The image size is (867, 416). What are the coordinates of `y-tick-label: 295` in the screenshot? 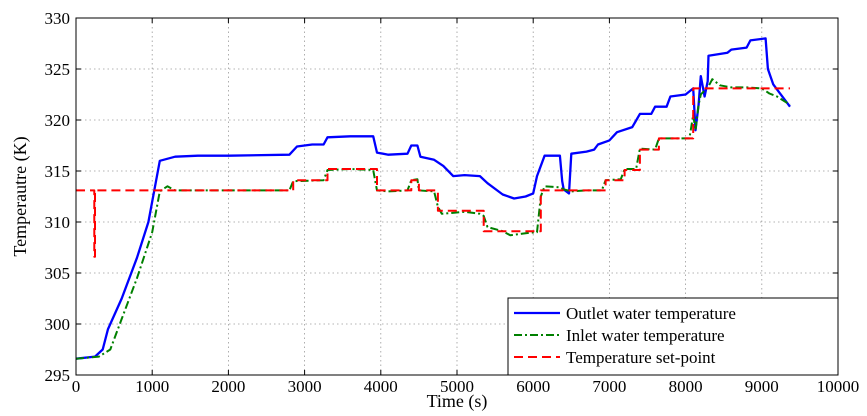 It's located at (58, 375).